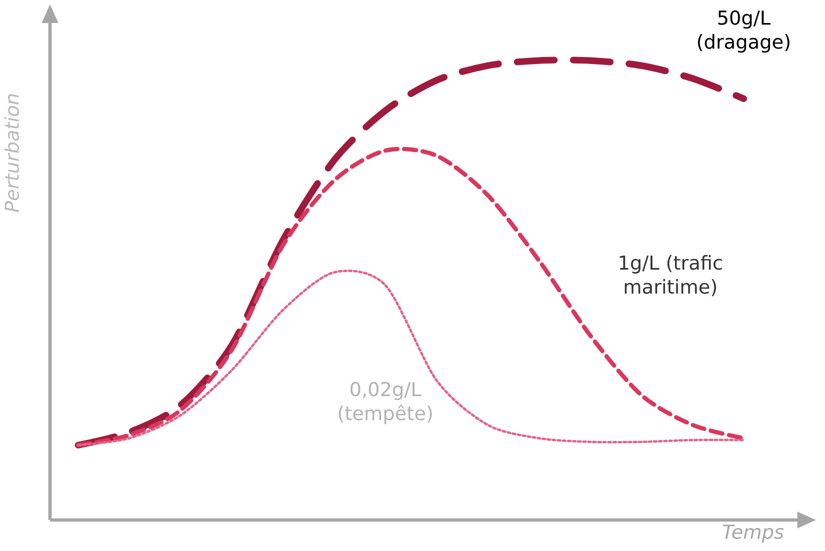 This screenshot has width=825, height=551. What do you see at coordinates (753, 533) in the screenshot?
I see `x-axis-title: Temps` at bounding box center [753, 533].